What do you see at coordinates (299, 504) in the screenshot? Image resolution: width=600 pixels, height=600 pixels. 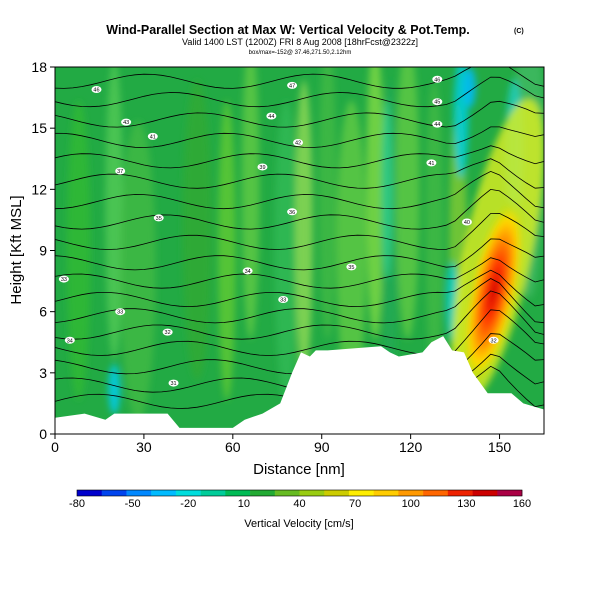 I see `colorbar-tick-label: 40` at bounding box center [299, 504].